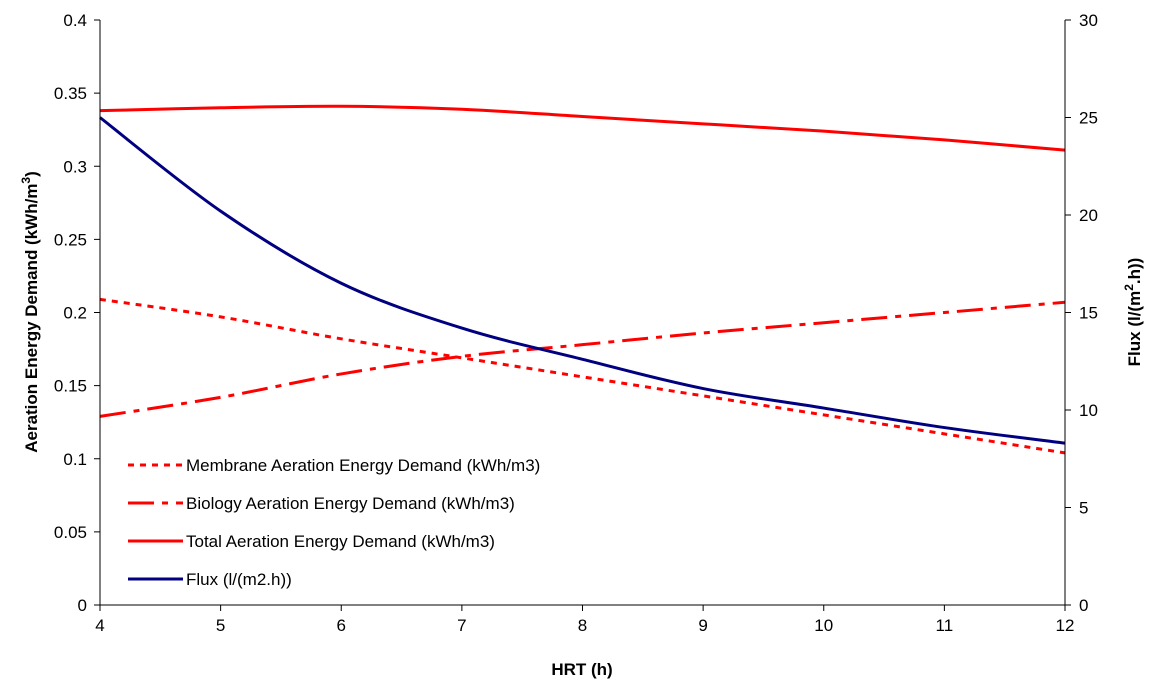  What do you see at coordinates (239, 579) in the screenshot?
I see `legend-label-4: Flux (l/(m2.h))` at bounding box center [239, 579].